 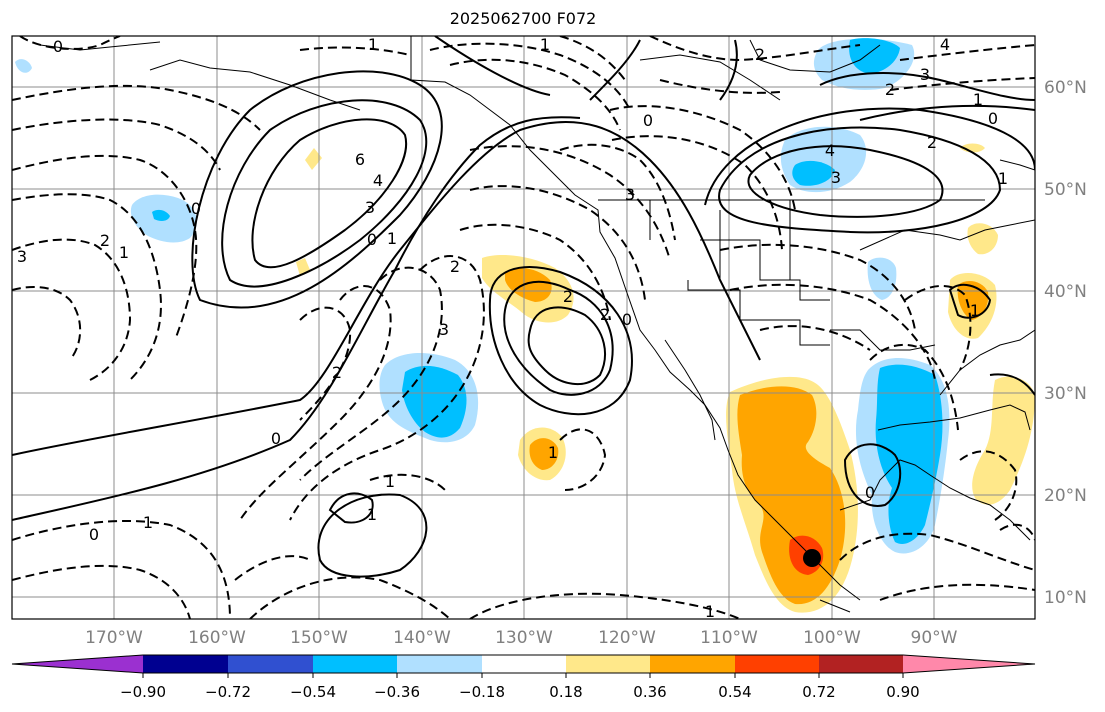 What do you see at coordinates (482, 692) in the screenshot?
I see `colorbar-label: −0.18` at bounding box center [482, 692].